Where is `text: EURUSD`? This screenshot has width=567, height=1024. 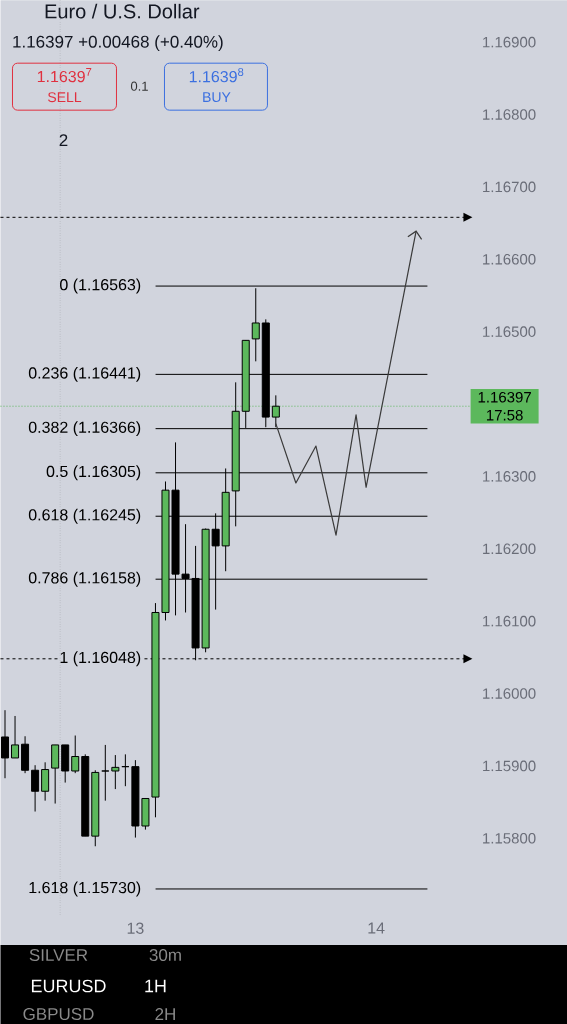 text: EURUSD is located at coordinates (68, 986).